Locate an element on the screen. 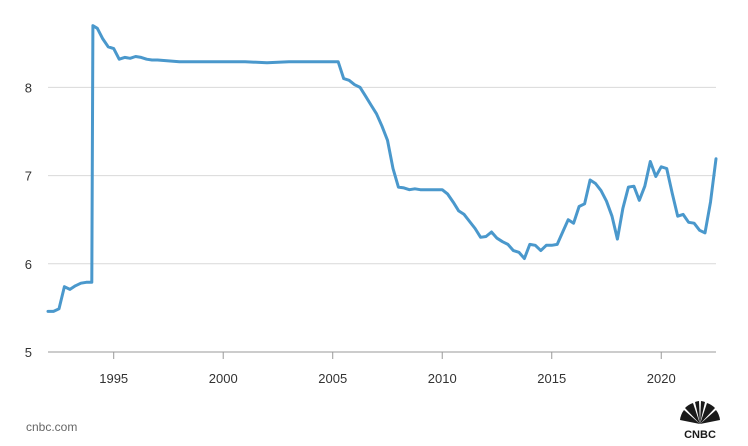  y-tick-label: 6 is located at coordinates (28, 264).